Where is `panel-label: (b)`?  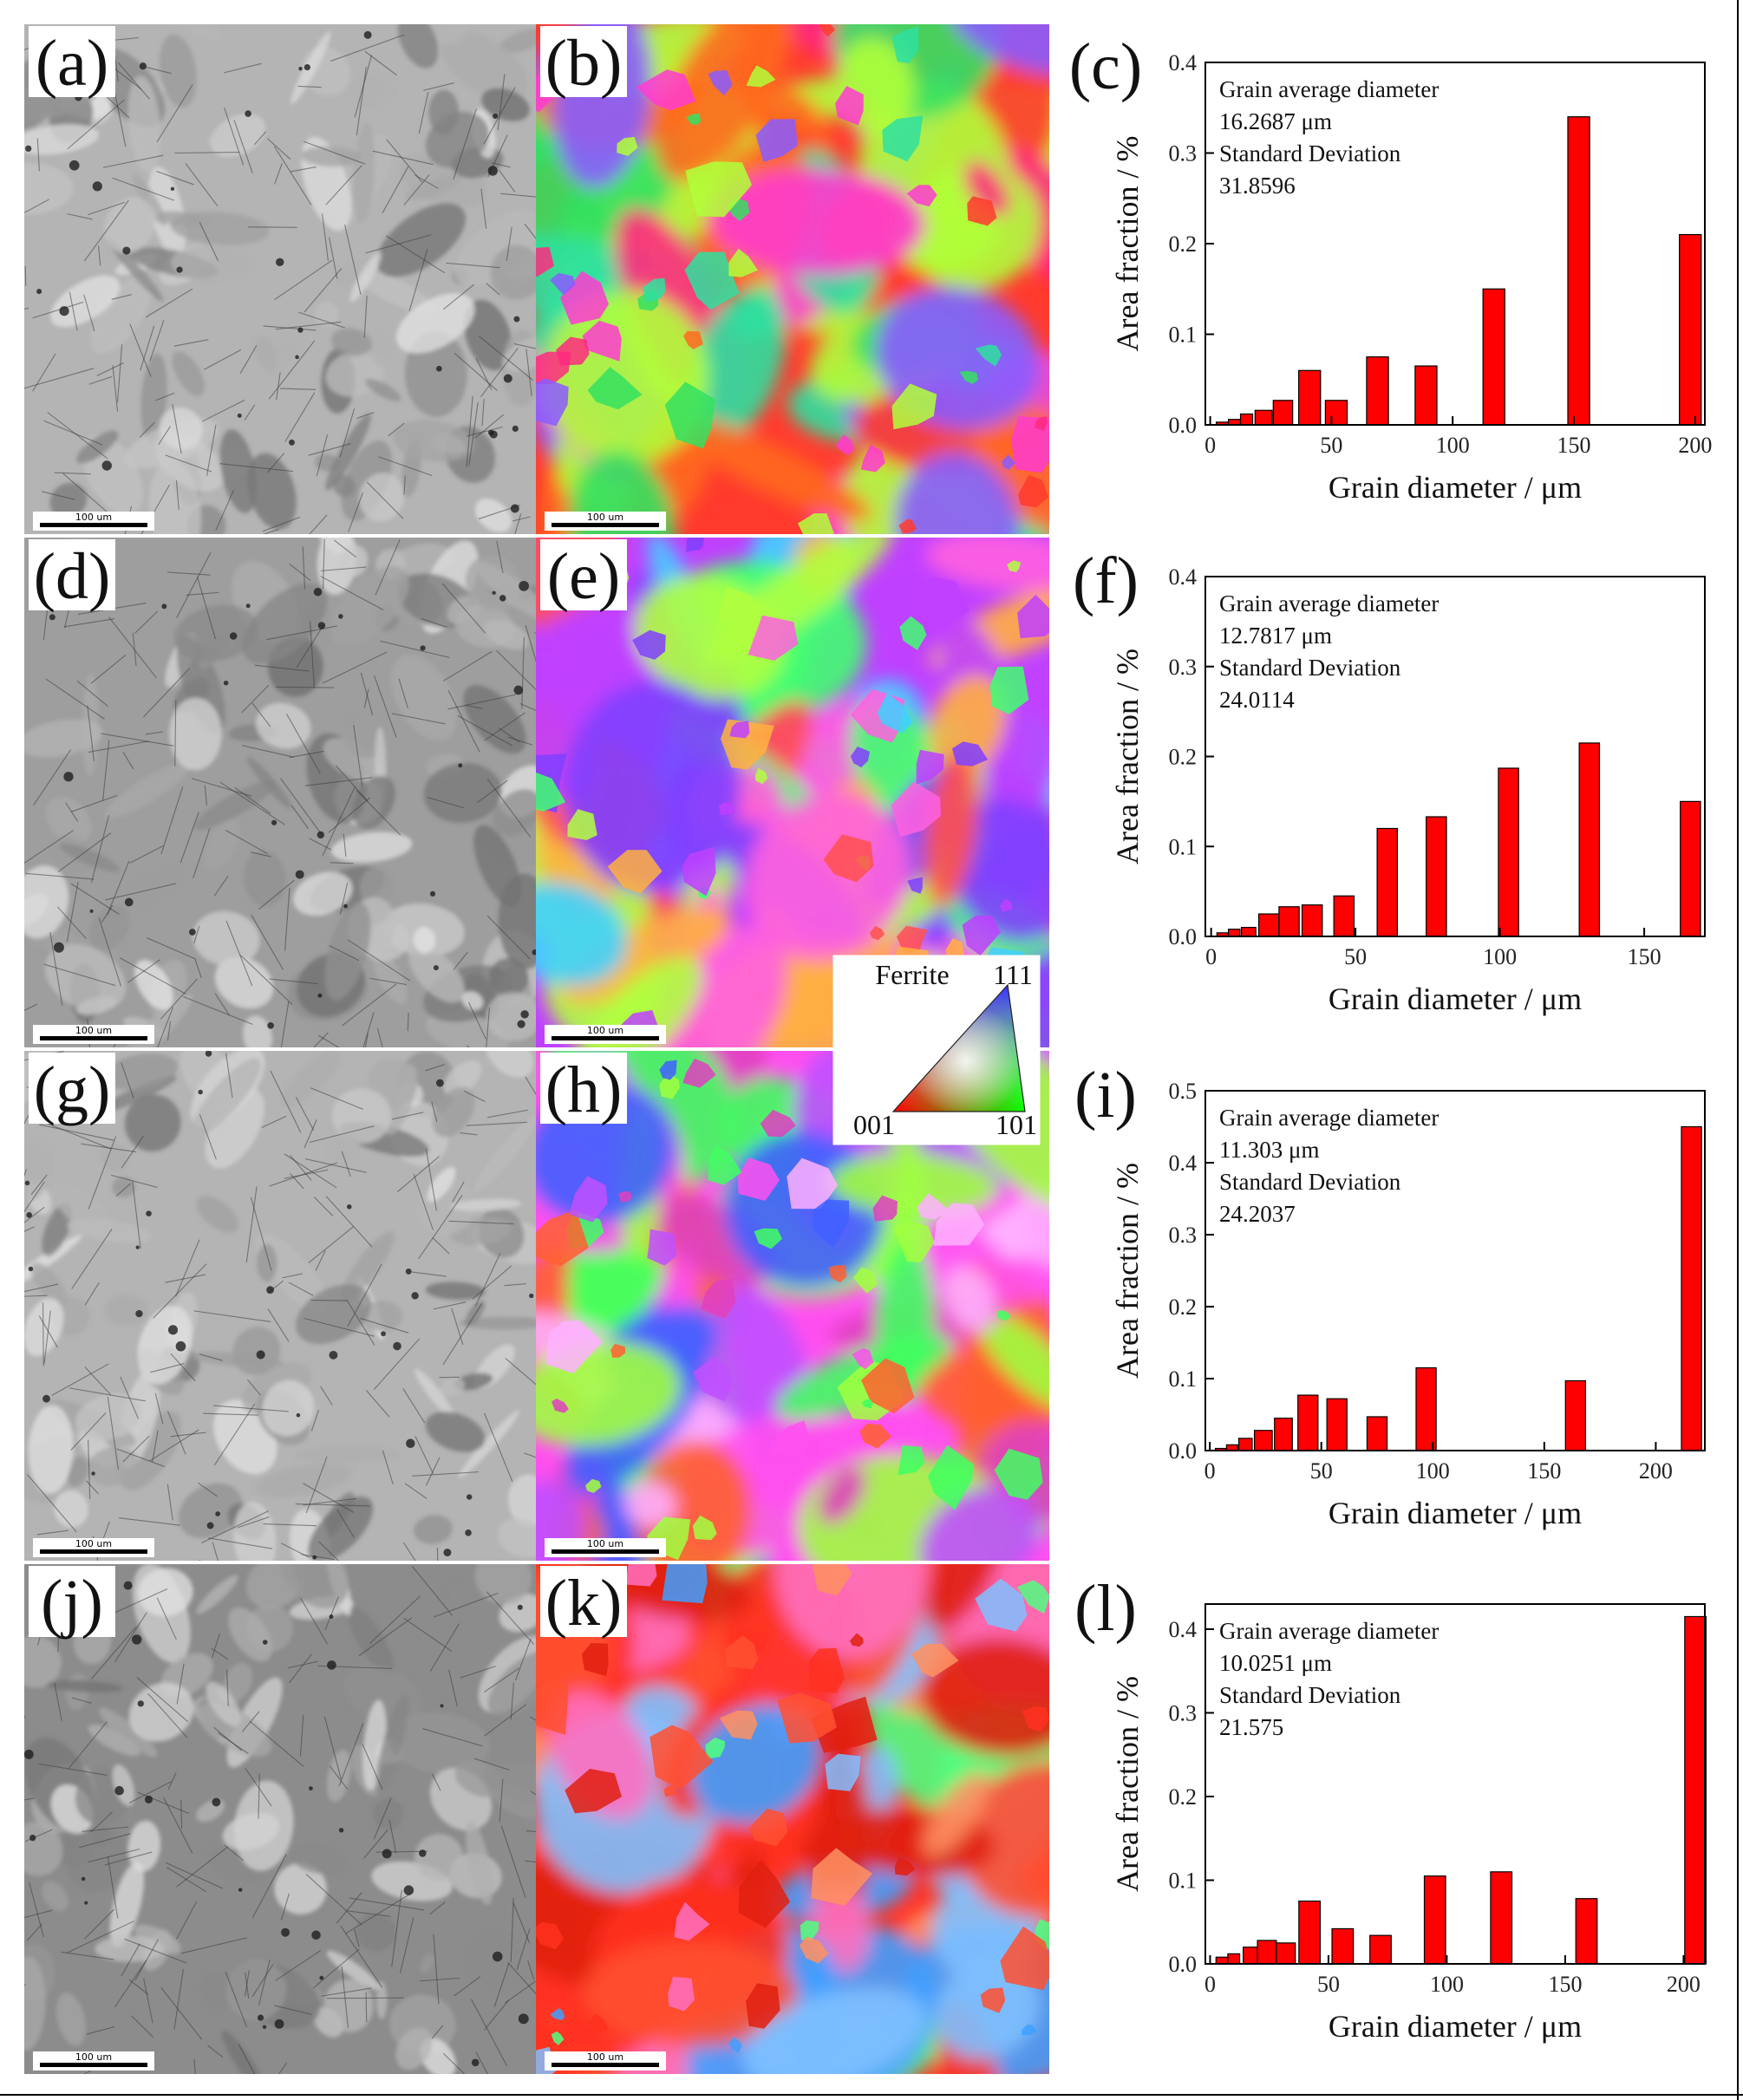
panel-label: (b) is located at coordinates (584, 63).